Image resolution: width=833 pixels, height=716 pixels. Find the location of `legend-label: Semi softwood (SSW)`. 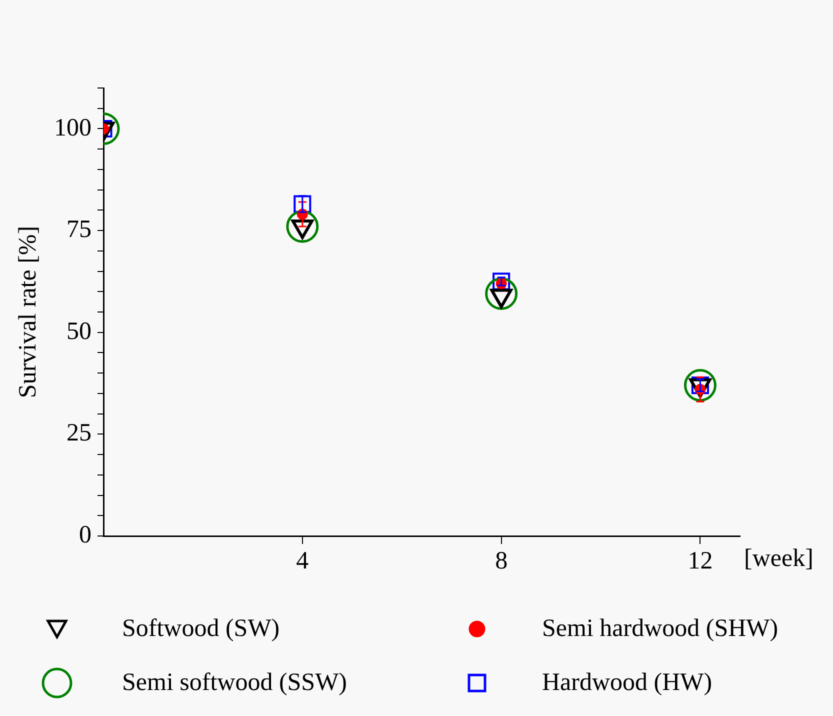

legend-label: Semi softwood (SSW) is located at coordinates (234, 683).